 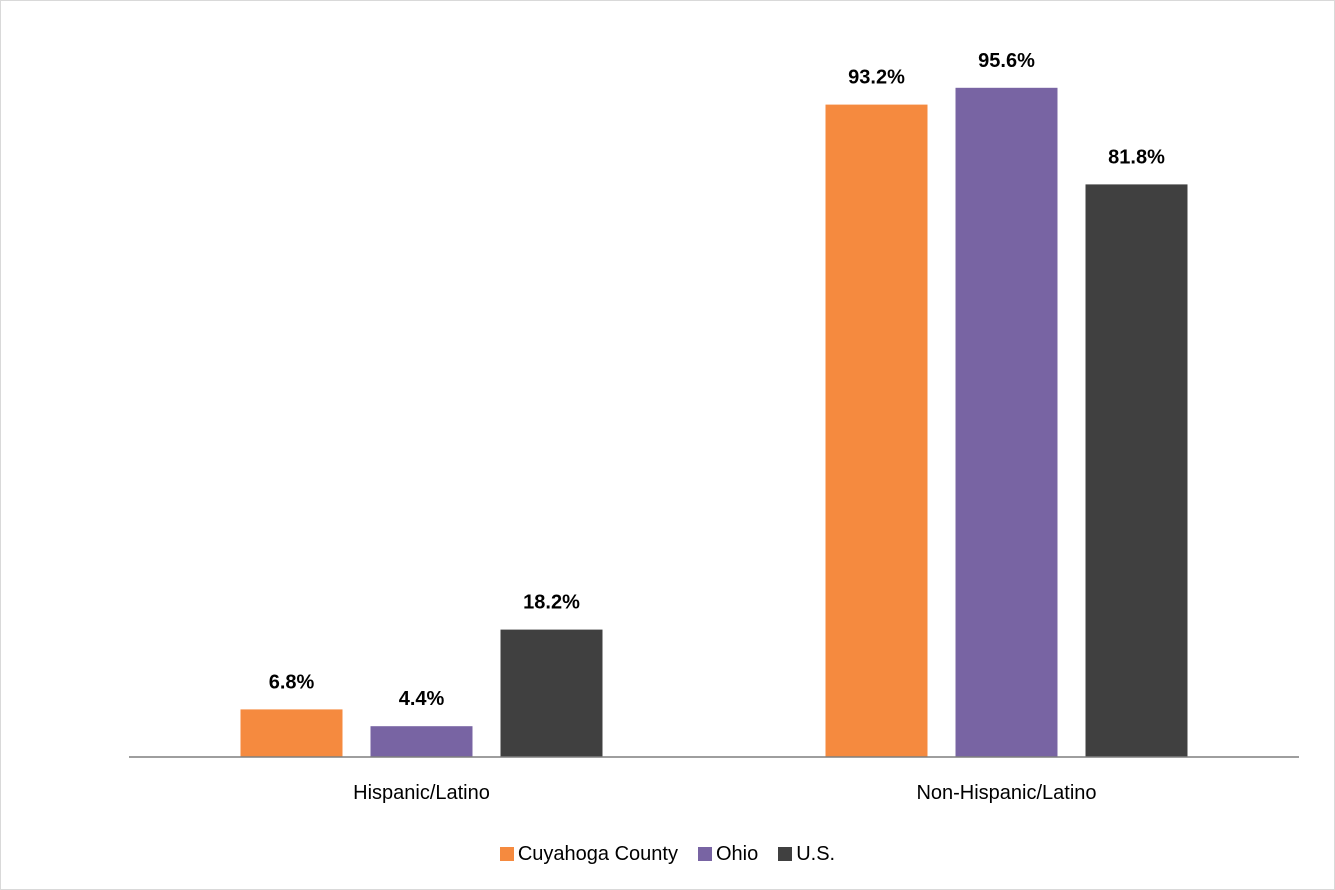 What do you see at coordinates (422, 699) in the screenshot?
I see `data-label: 4.4%` at bounding box center [422, 699].